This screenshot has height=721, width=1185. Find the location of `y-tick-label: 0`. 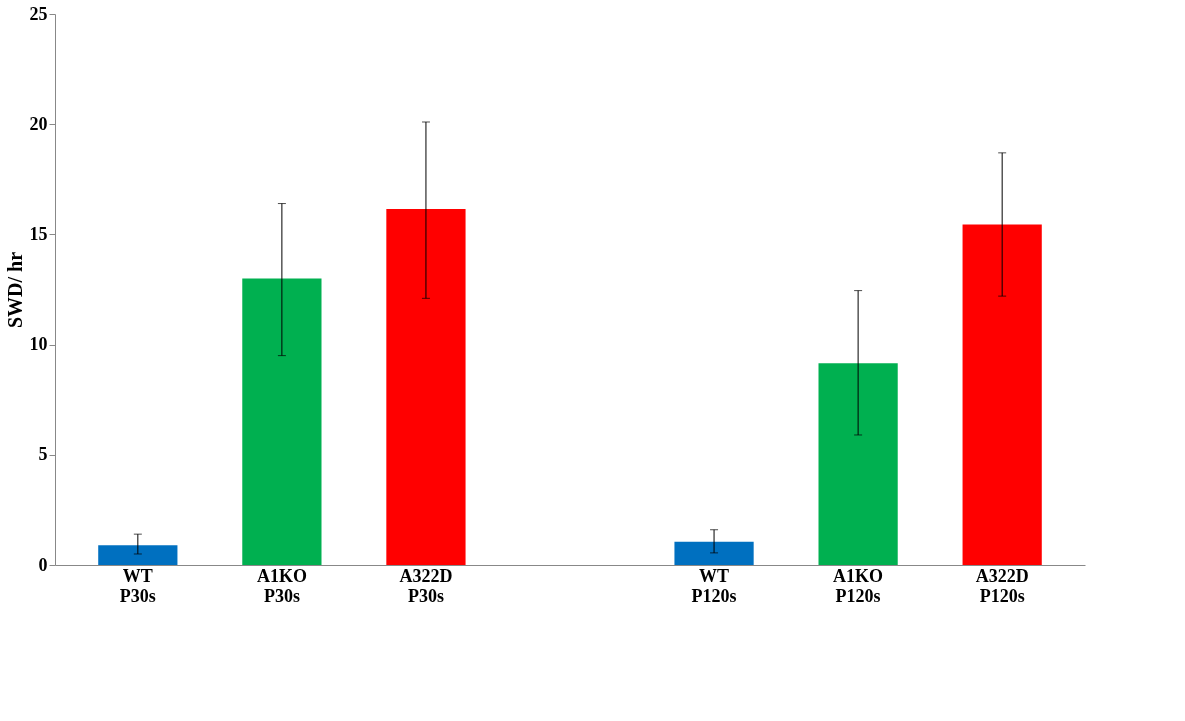

y-tick-label: 0 is located at coordinates (43, 564).